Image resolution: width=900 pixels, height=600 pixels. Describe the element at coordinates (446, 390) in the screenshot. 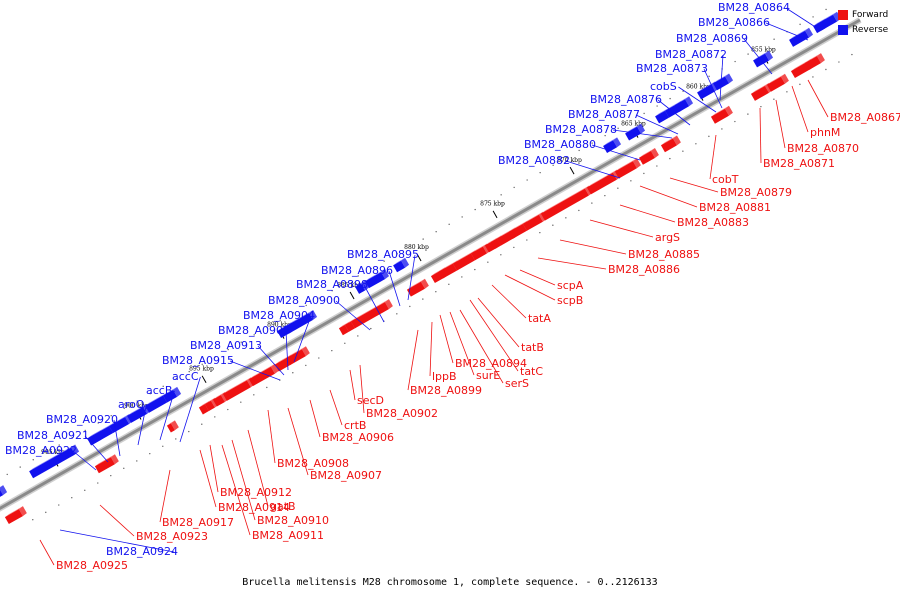

I see `forward-gene-label: BM28_A0899` at that location.